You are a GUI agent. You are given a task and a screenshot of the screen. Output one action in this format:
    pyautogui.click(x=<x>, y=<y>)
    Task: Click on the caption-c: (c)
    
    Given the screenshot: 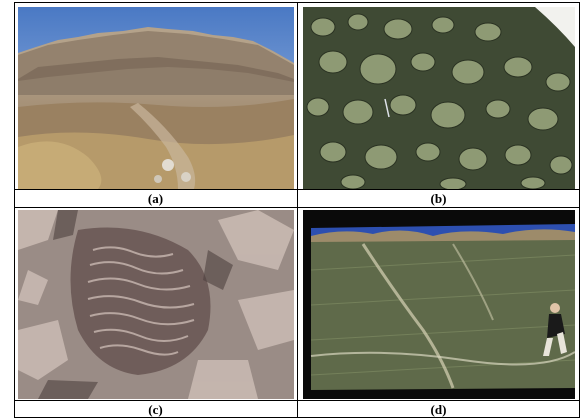 What is the action you would take?
    pyautogui.click(x=155, y=409)
    